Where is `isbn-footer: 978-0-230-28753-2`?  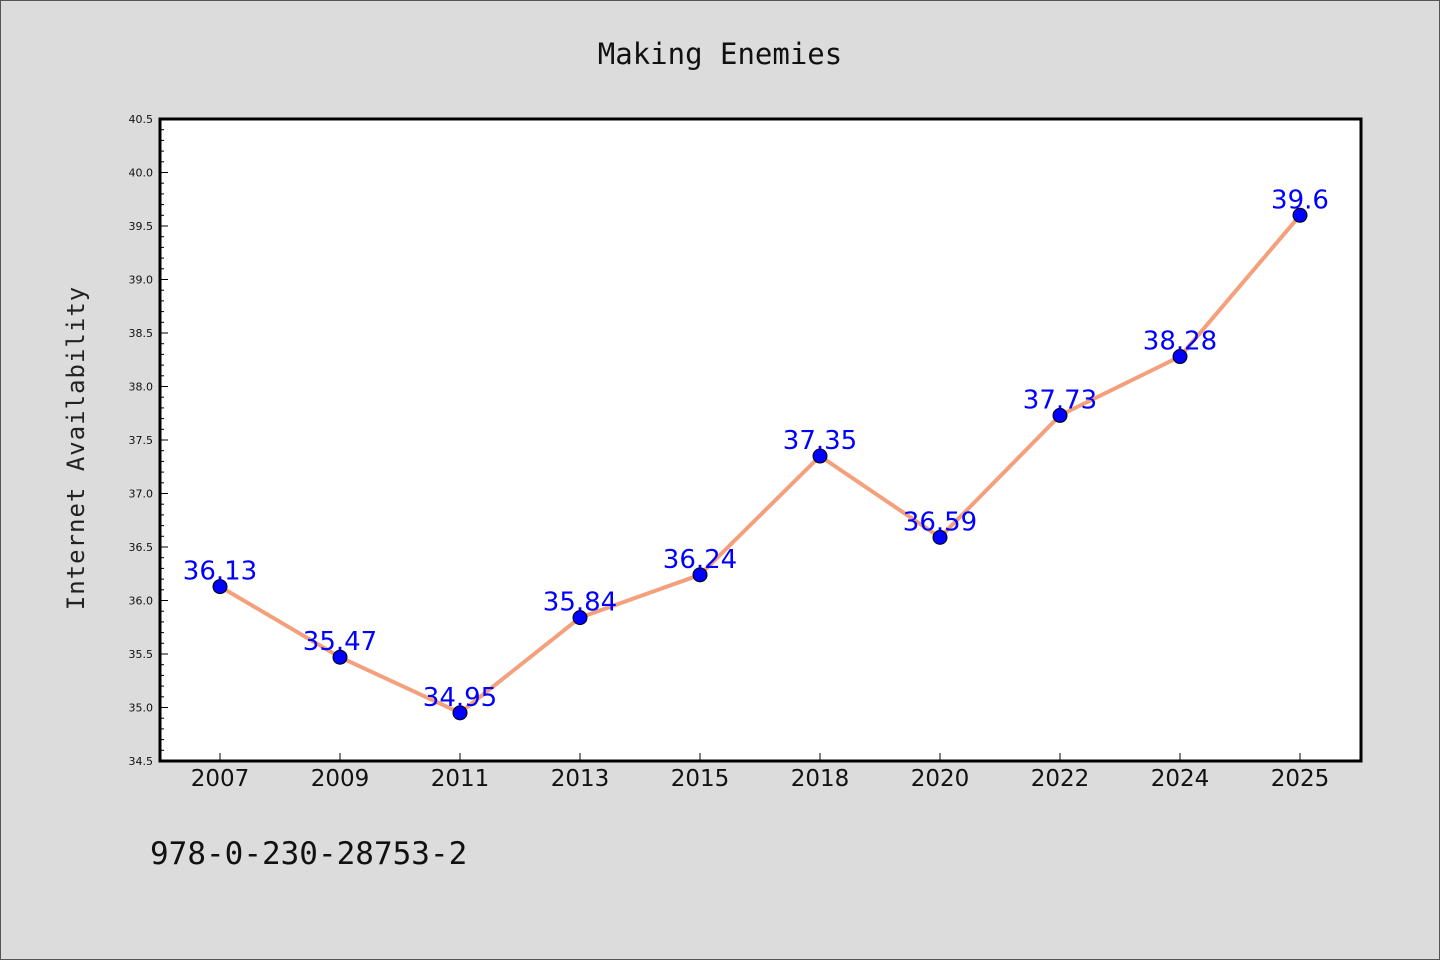 isbn-footer: 978-0-230-28753-2 is located at coordinates (308, 854).